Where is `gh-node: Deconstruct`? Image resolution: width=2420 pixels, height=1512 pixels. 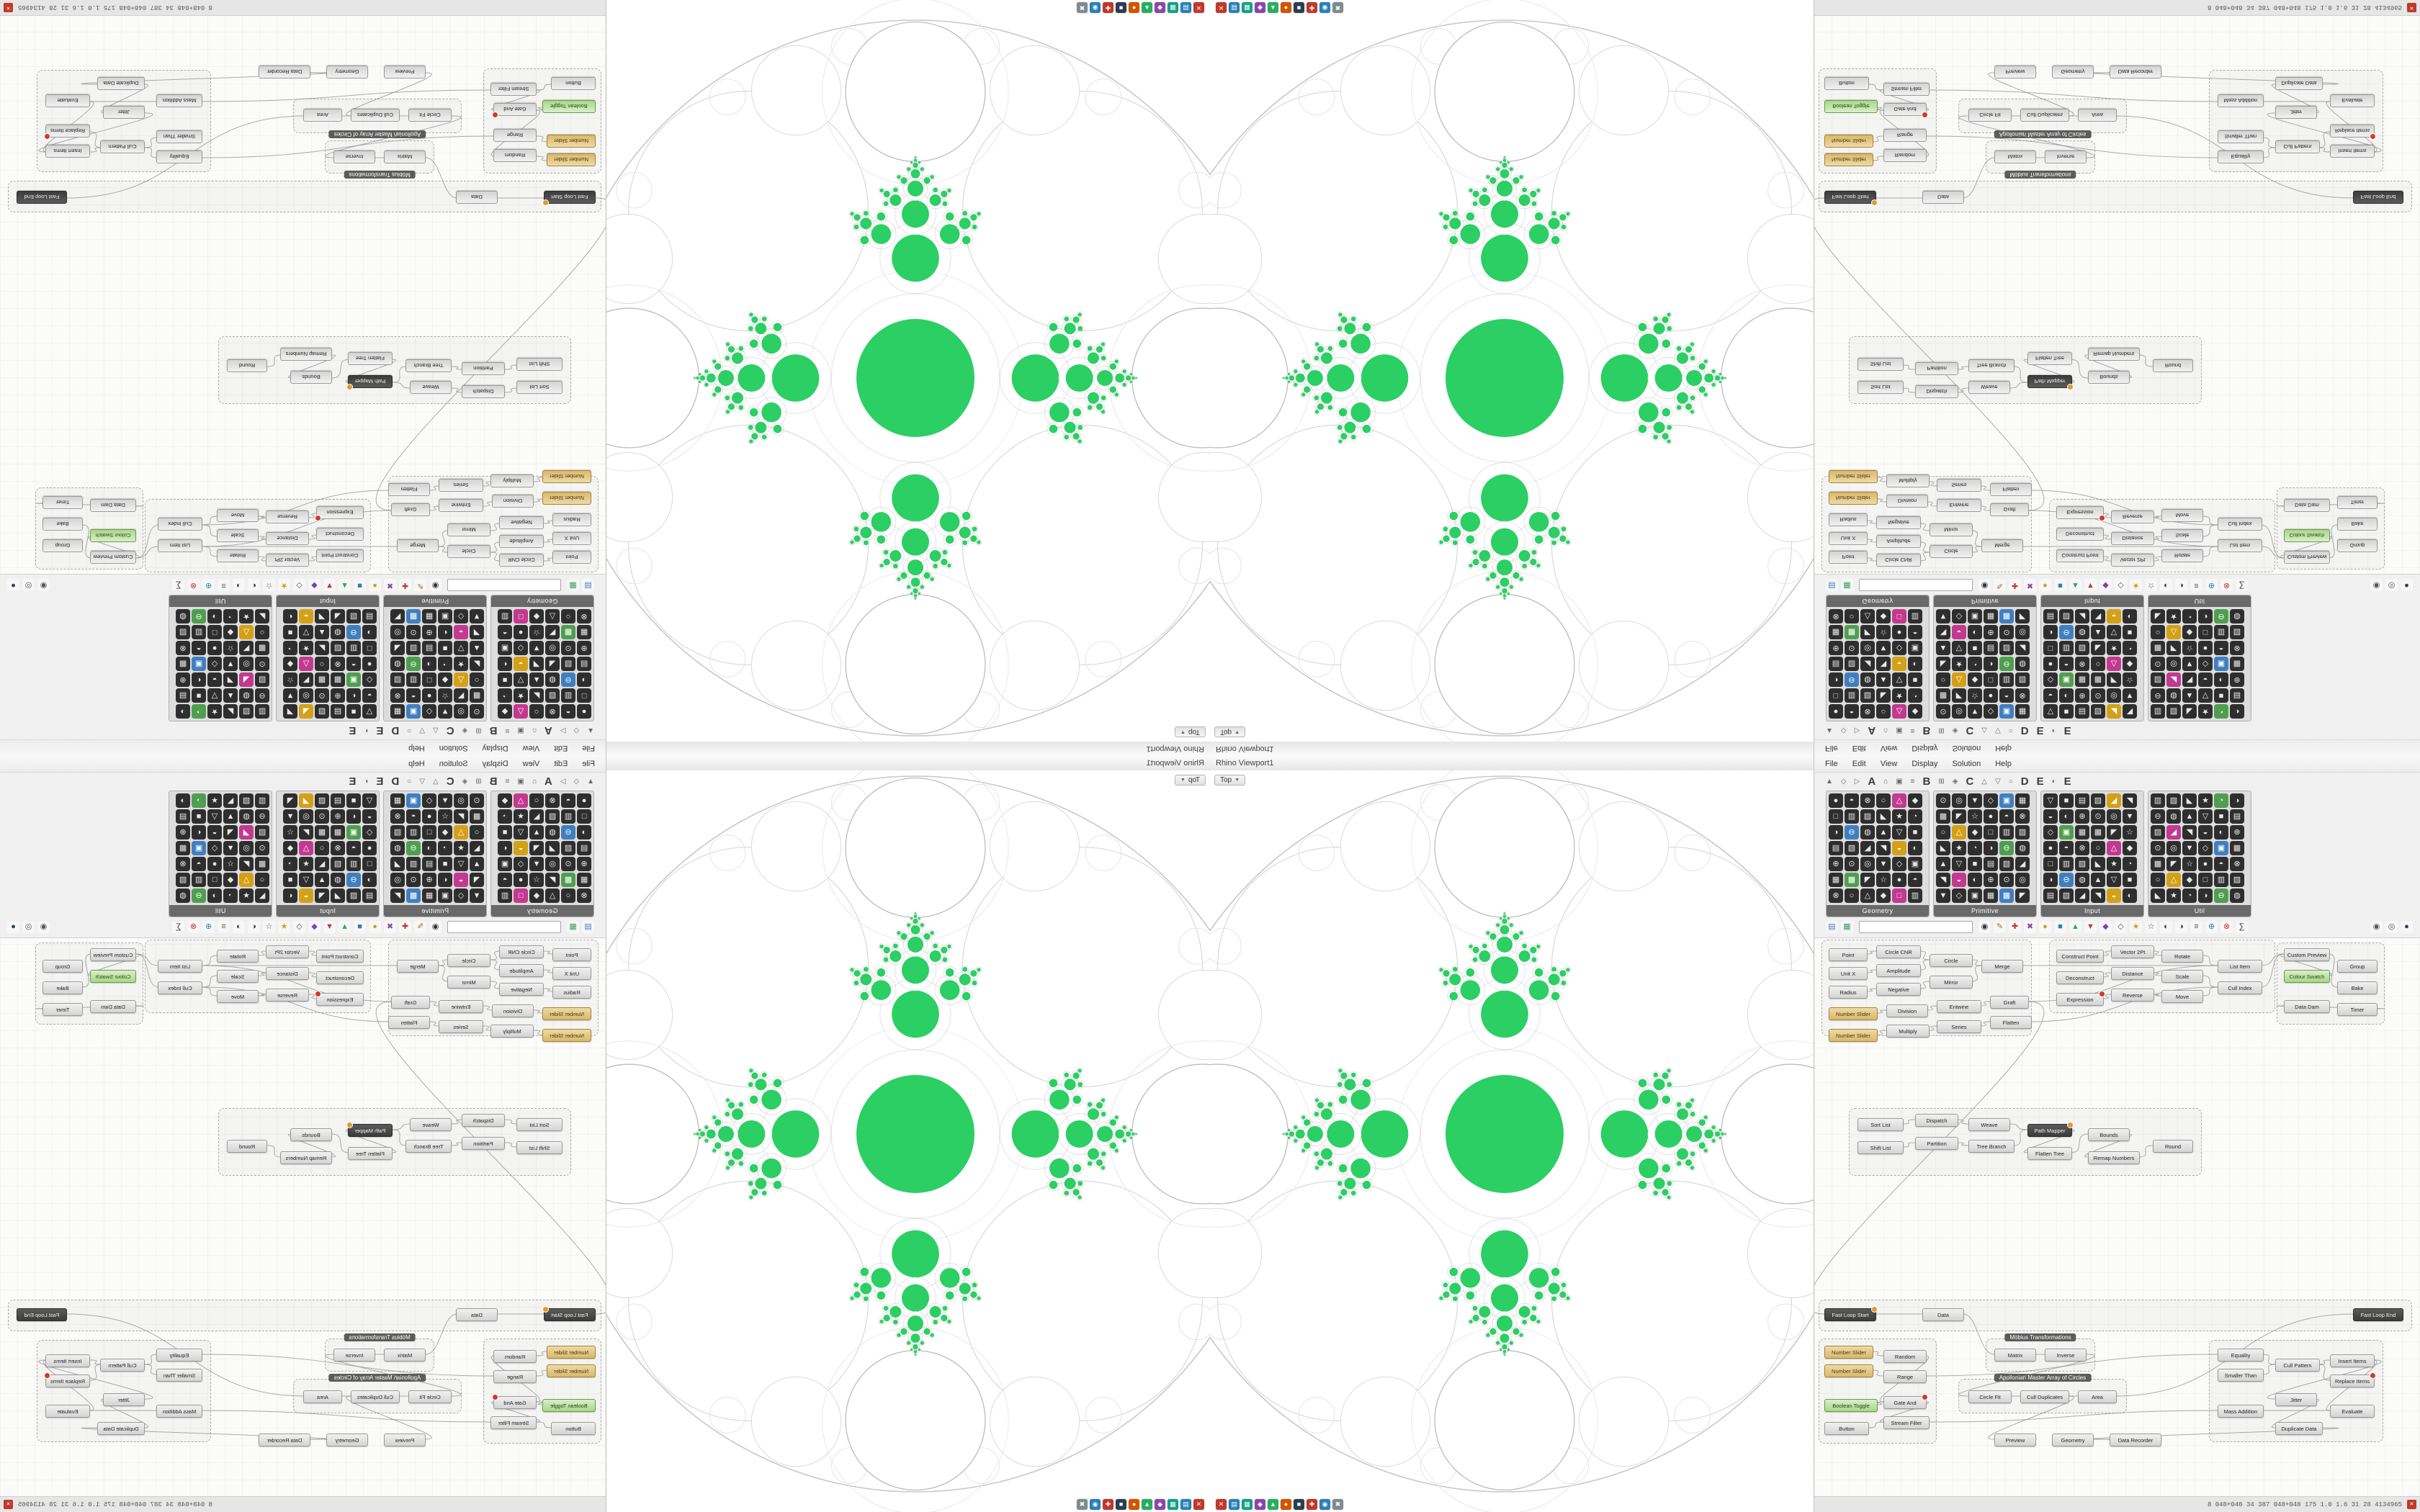
gh-node: Deconstruct is located at coordinates (340, 977).